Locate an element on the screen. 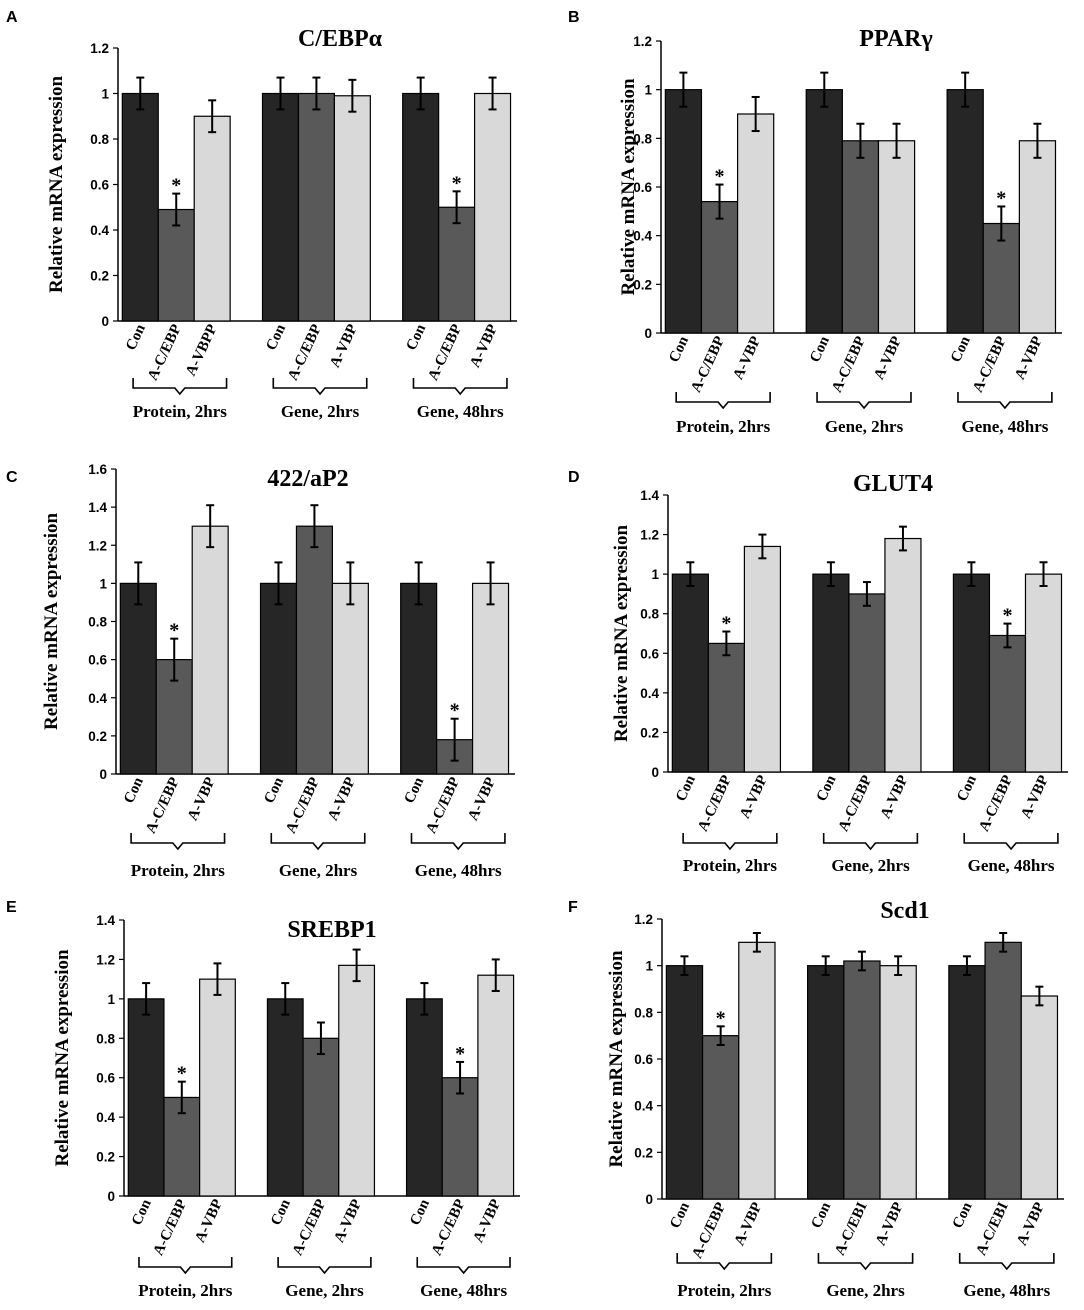 The width and height of the screenshot is (1084, 1310). panel-letter: E is located at coordinates (11, 907).